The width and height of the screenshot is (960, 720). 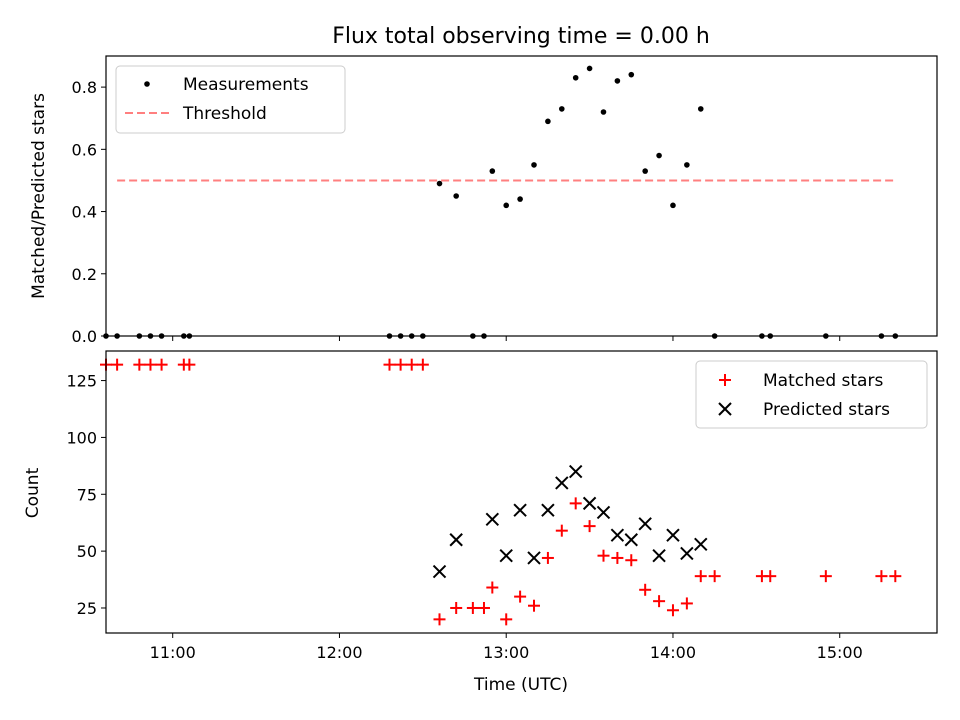 What do you see at coordinates (39, 196) in the screenshot?
I see `top-y-axis-label: Matched/Predicted stars` at bounding box center [39, 196].